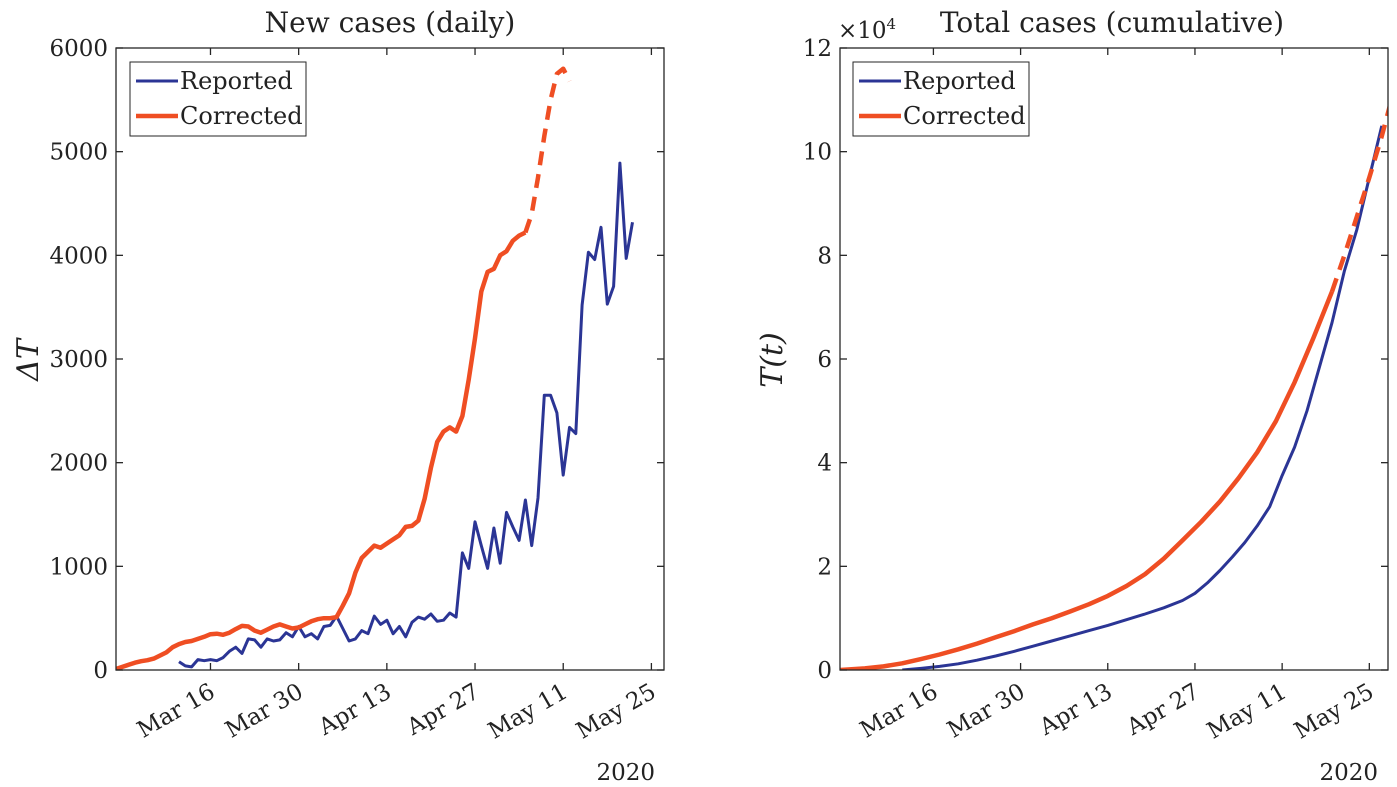  Describe the element at coordinates (78, 256) in the screenshot. I see `y-tick-label: 4000` at that location.